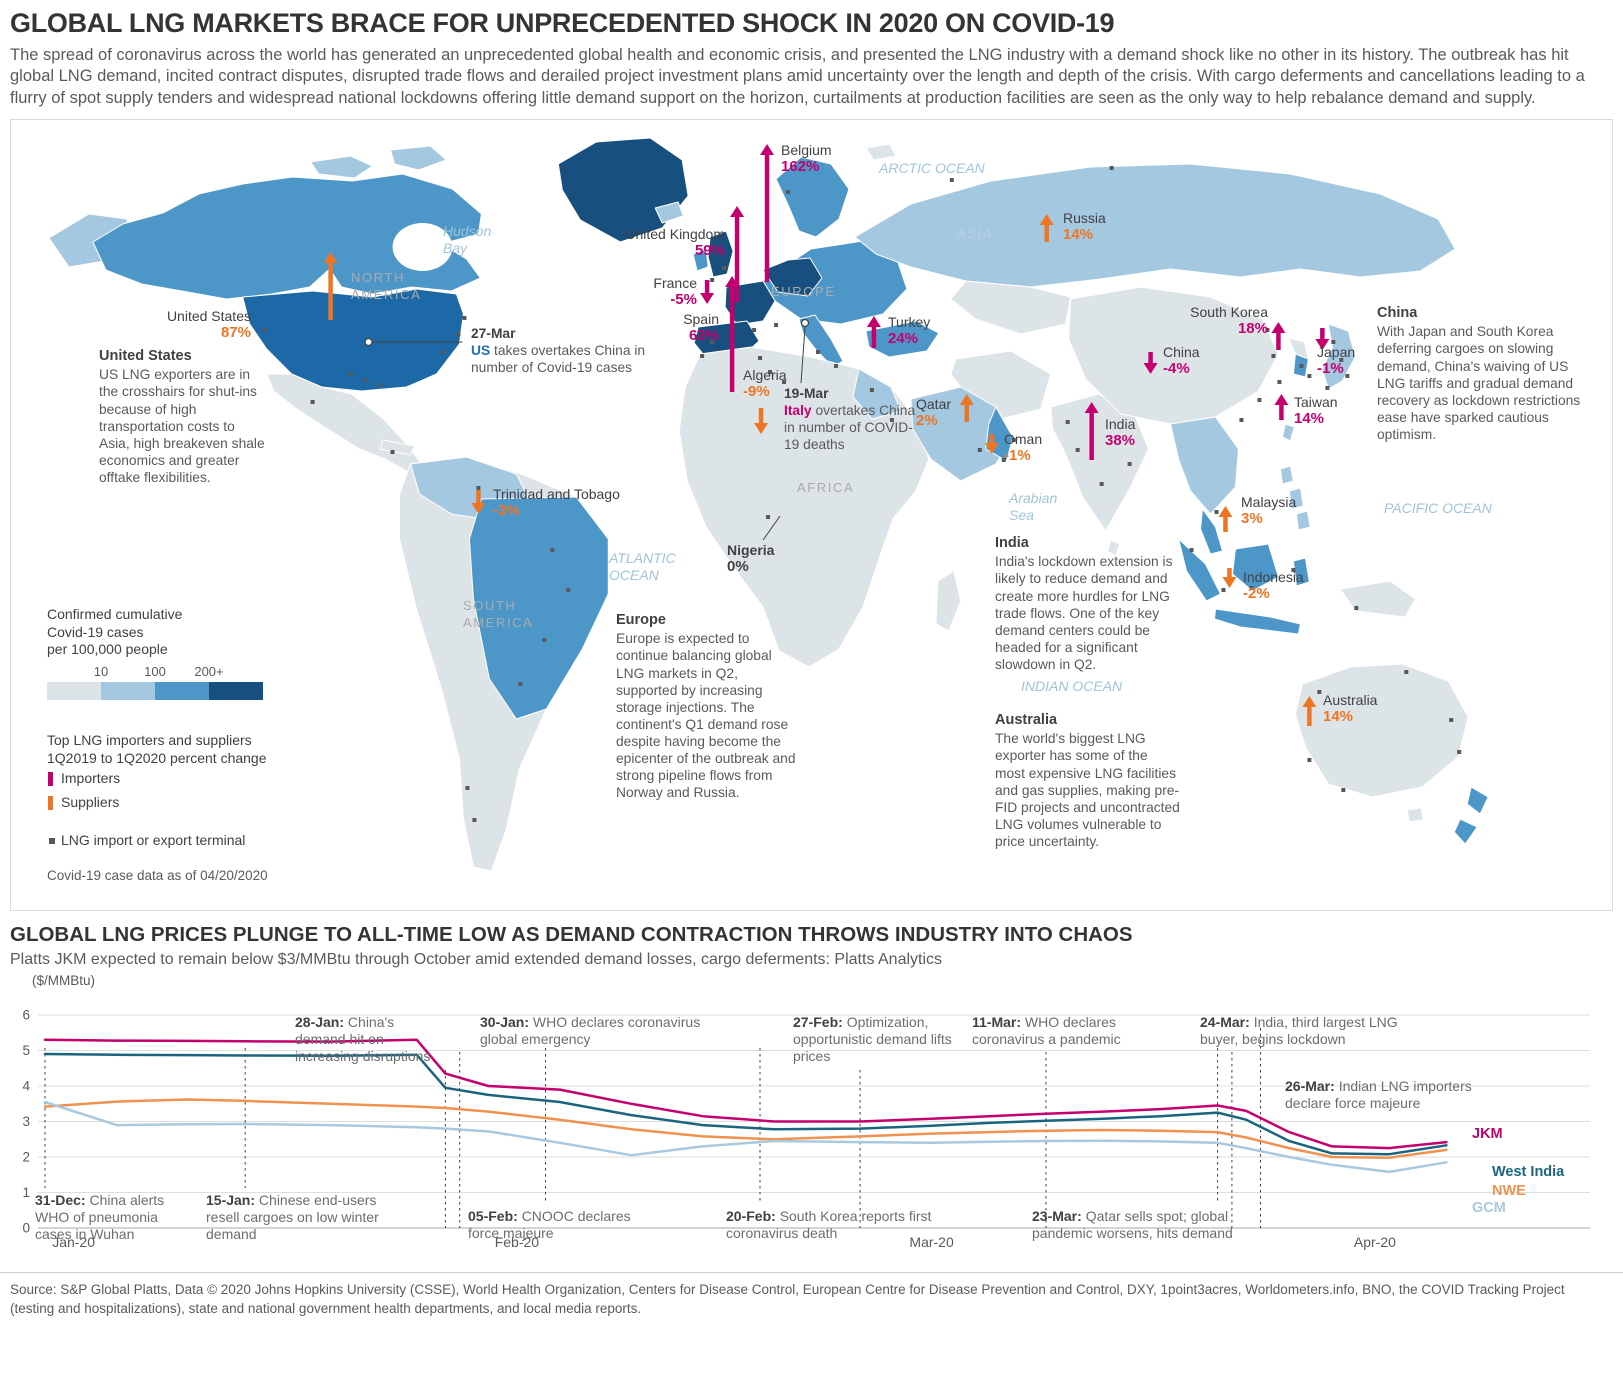  Describe the element at coordinates (1350, 700) in the screenshot. I see `country-name: Australia` at that location.